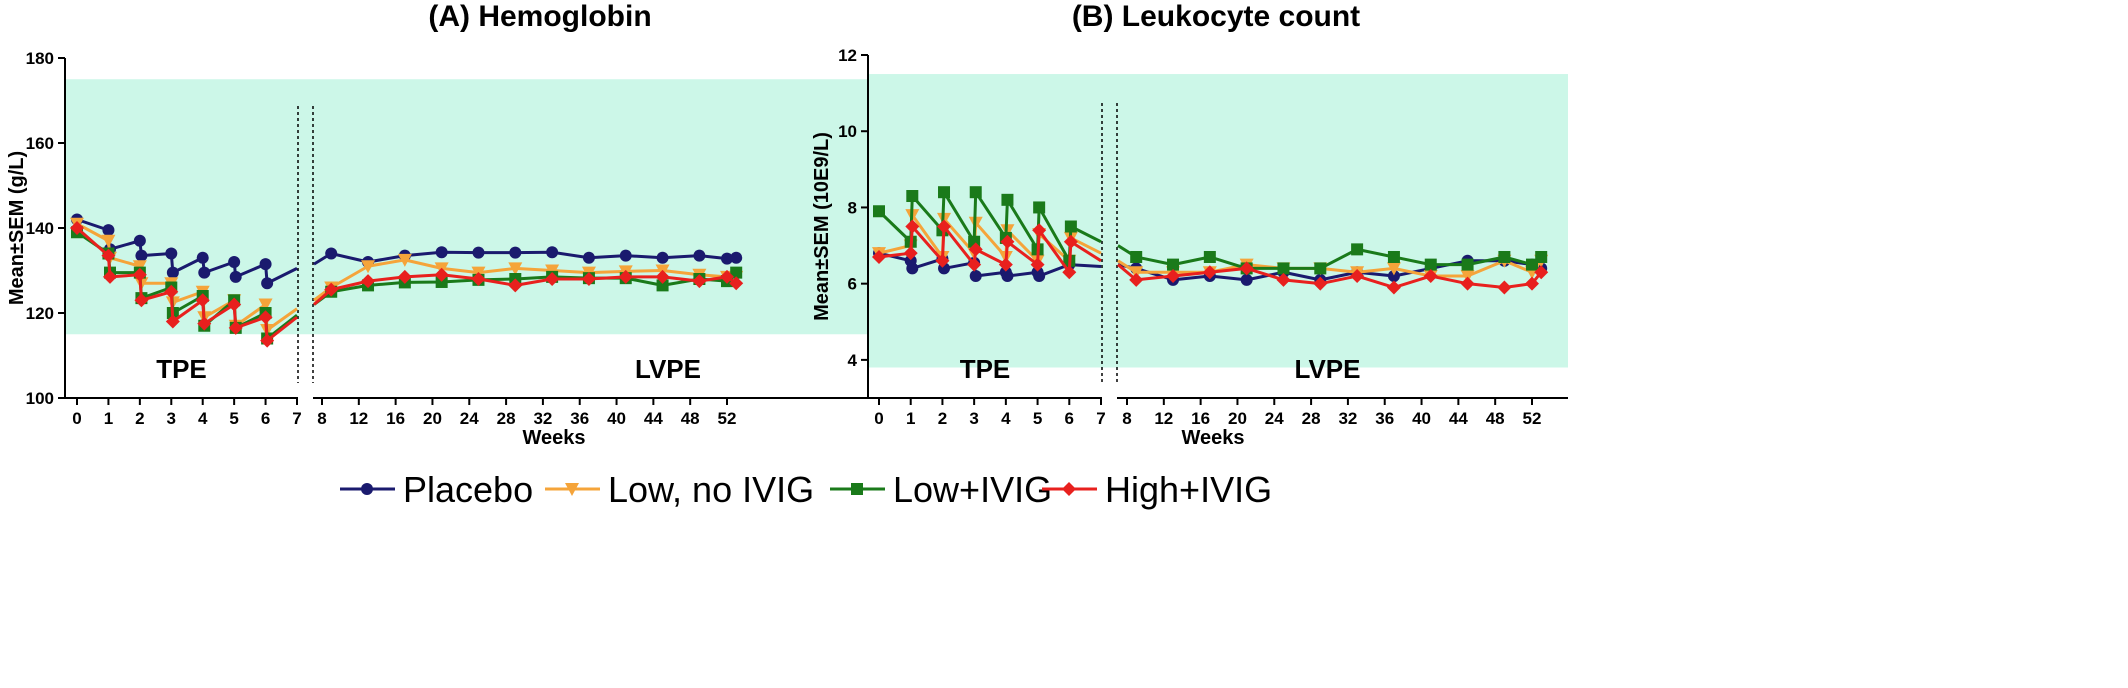 The height and width of the screenshot is (688, 2128). Describe the element at coordinates (990, 249) in the screenshot. I see `series-line-tpe` at that location.